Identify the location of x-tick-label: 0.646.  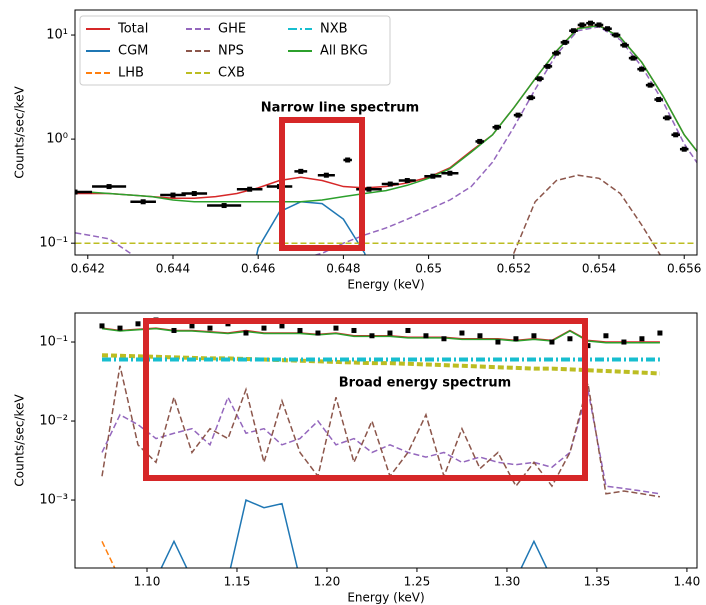
(258, 269).